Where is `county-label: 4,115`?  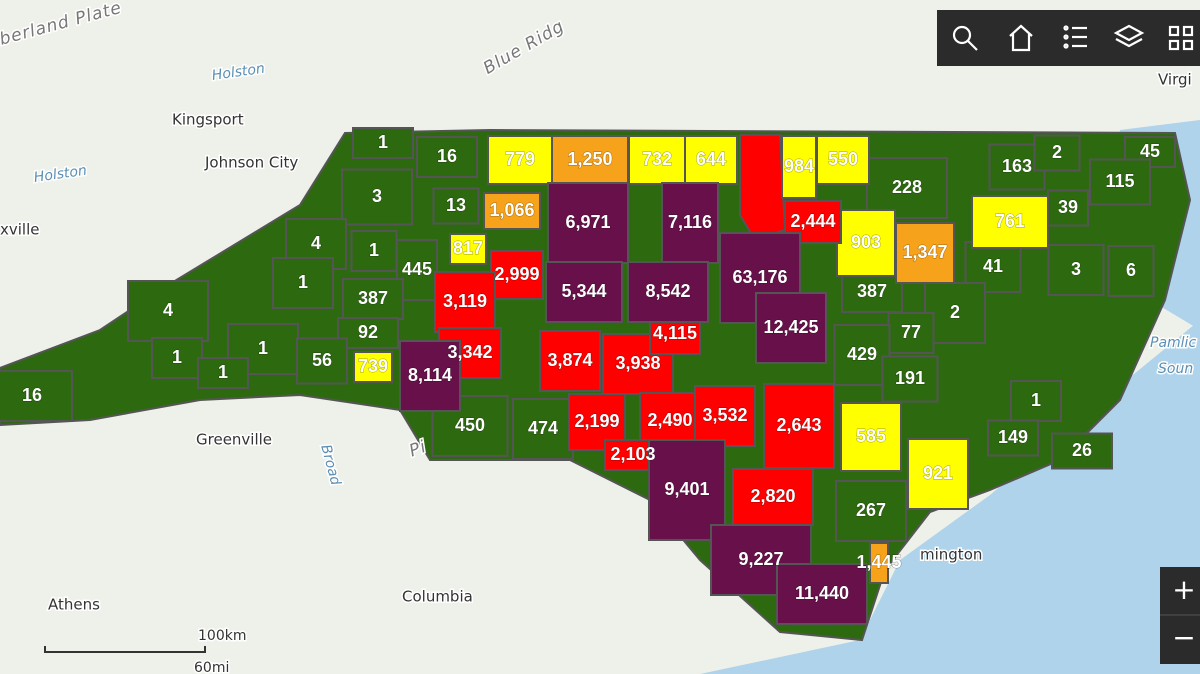
county-label: 4,115 is located at coordinates (675, 333).